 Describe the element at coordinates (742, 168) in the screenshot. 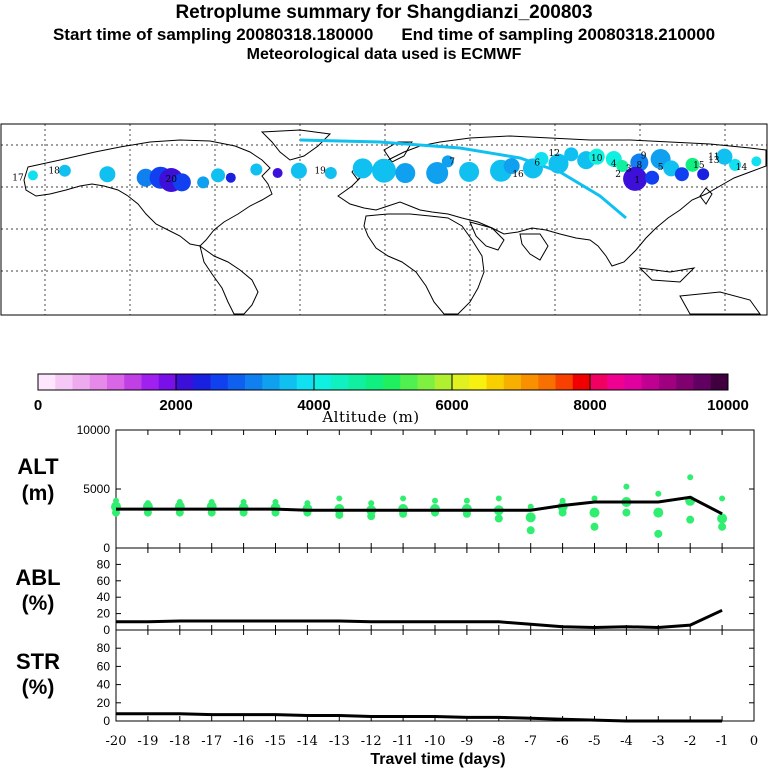

I see `cluster-label: 14` at that location.